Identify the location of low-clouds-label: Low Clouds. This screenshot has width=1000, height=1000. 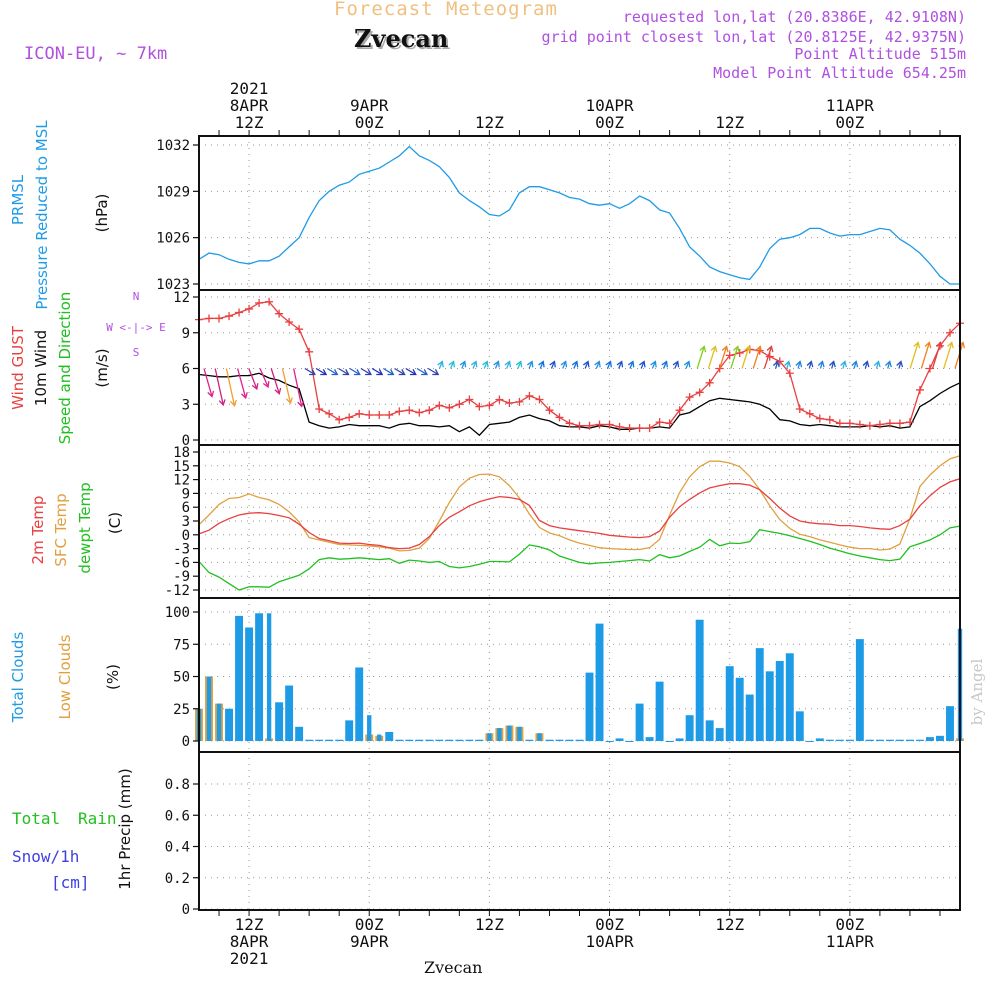
(65, 676).